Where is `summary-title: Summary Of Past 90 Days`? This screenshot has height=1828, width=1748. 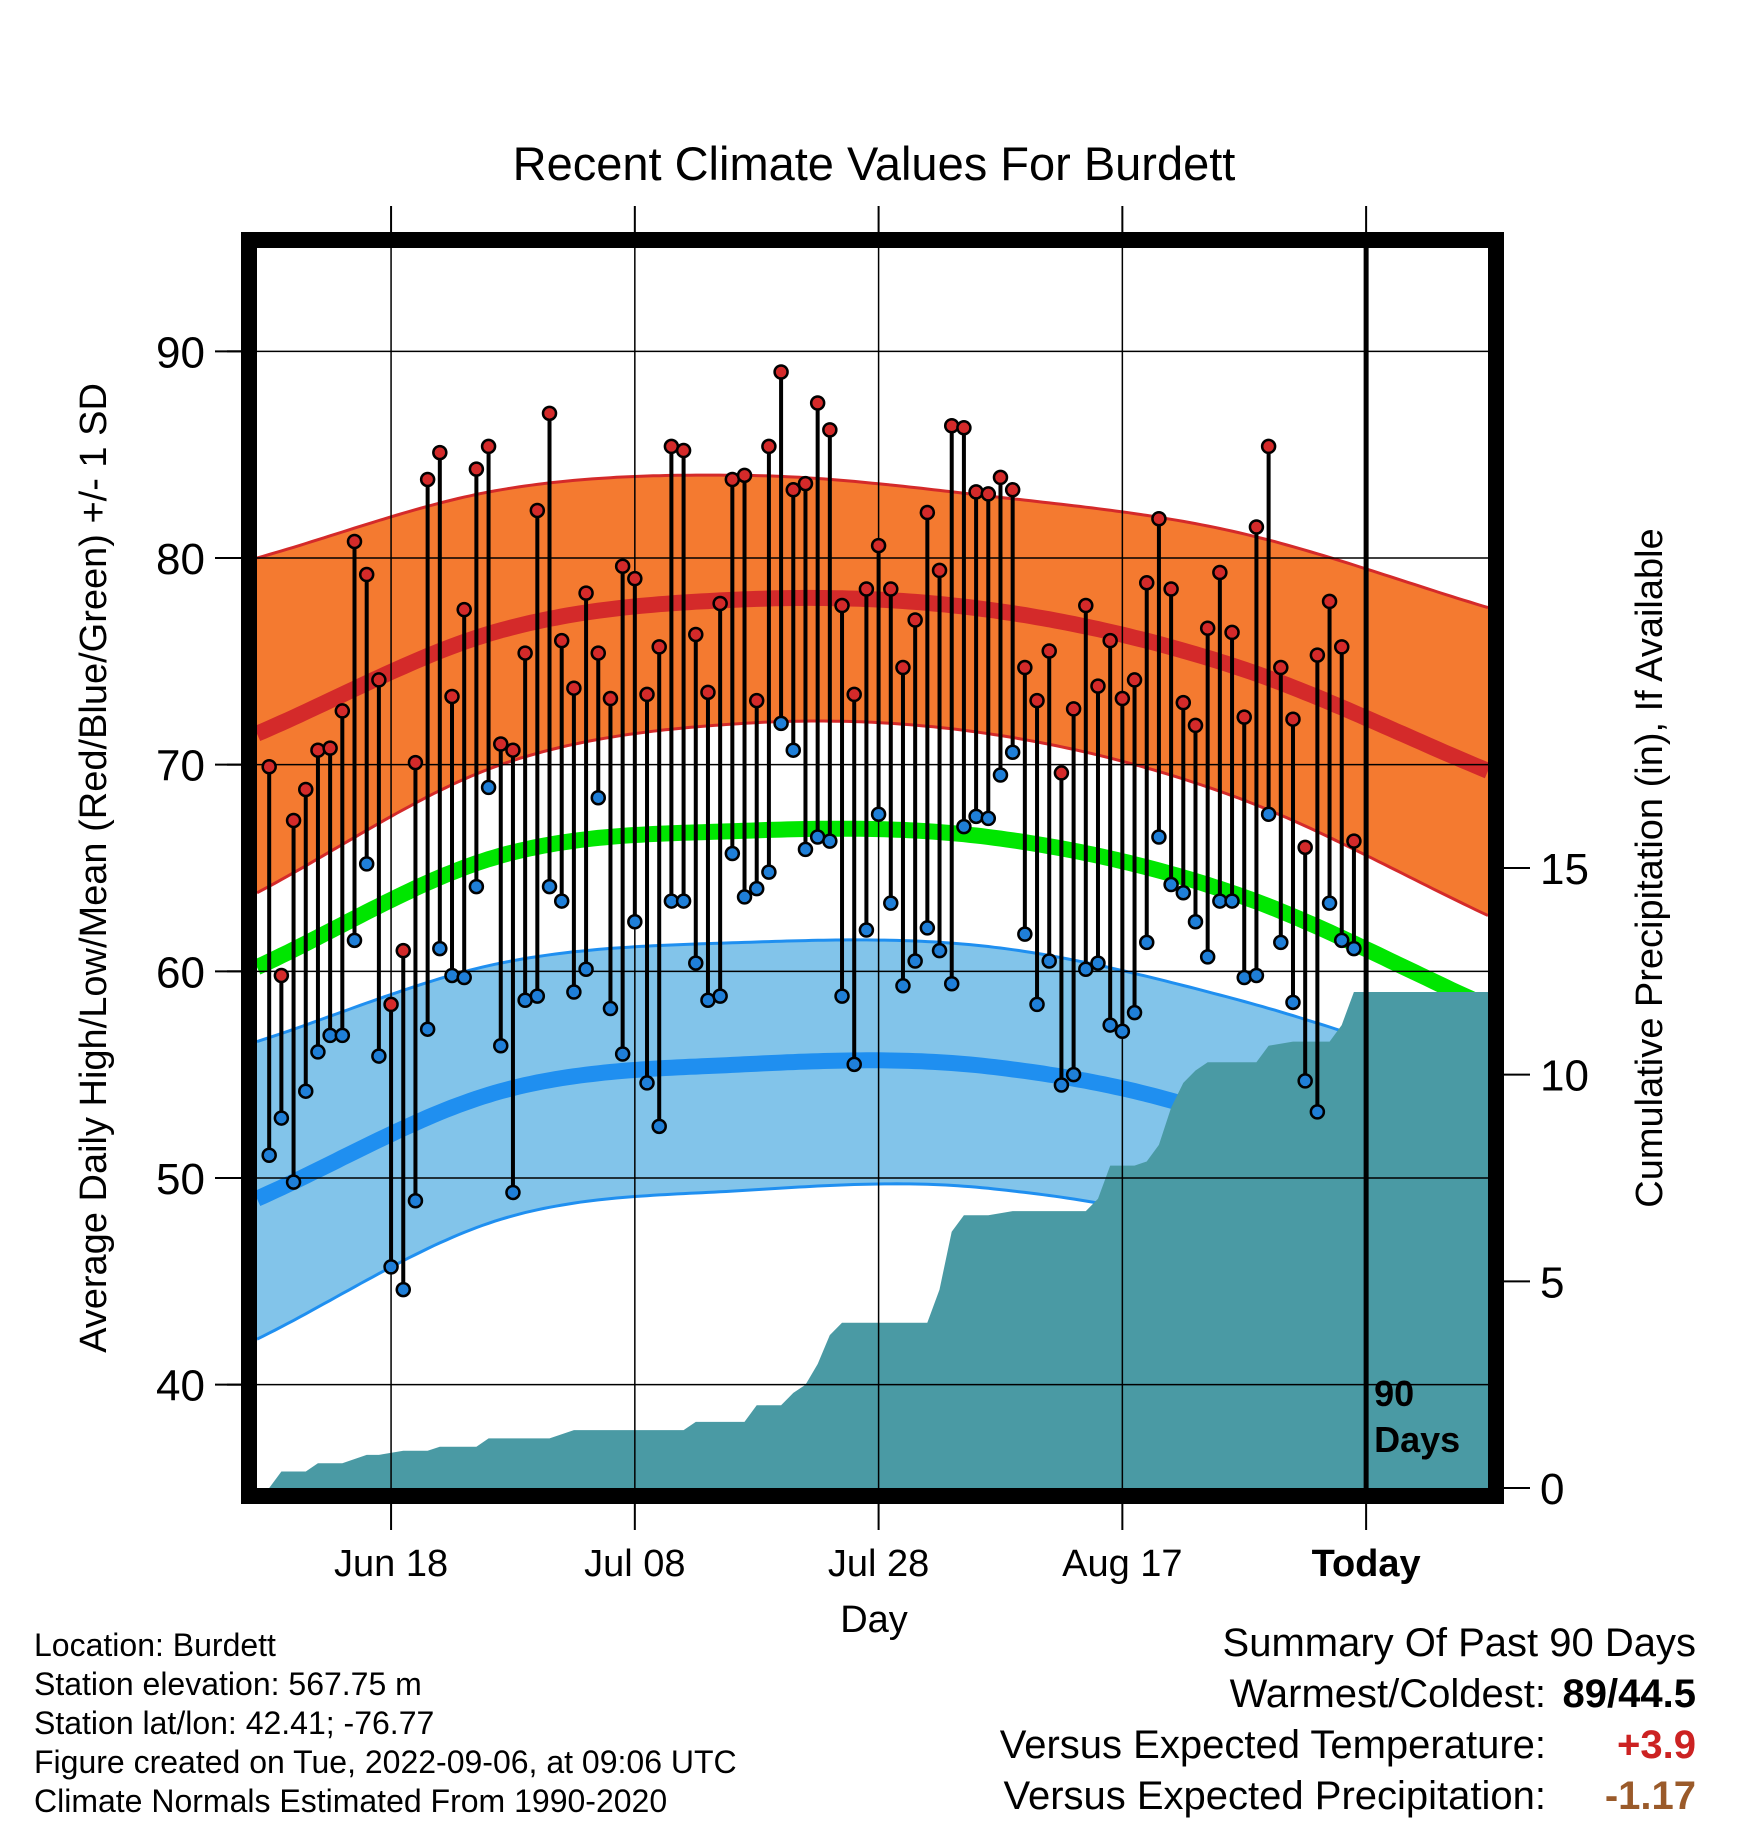 summary-title: Summary Of Past 90 Days is located at coordinates (1459, 1643).